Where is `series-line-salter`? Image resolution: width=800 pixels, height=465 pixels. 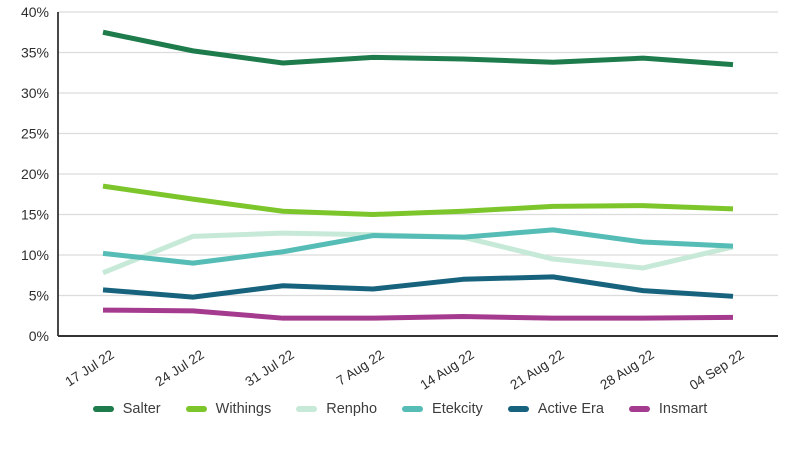
series-line-salter is located at coordinates (418, 48).